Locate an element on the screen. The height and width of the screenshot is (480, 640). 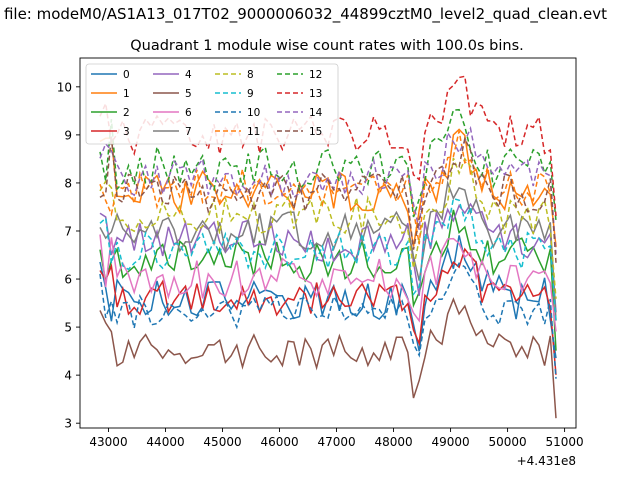
legend-label-1: 1 is located at coordinates (126, 94).